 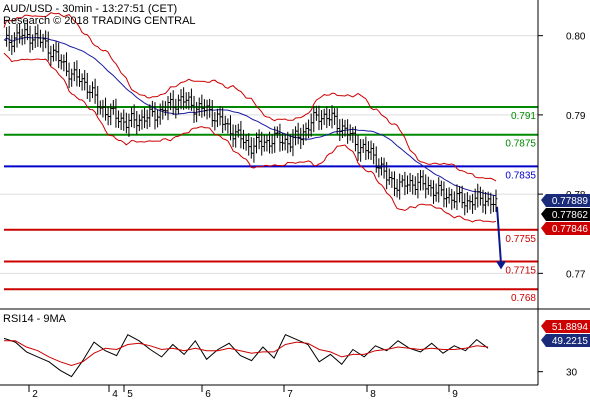 What do you see at coordinates (572, 373) in the screenshot?
I see `rsi-tick-label: 30` at bounding box center [572, 373].